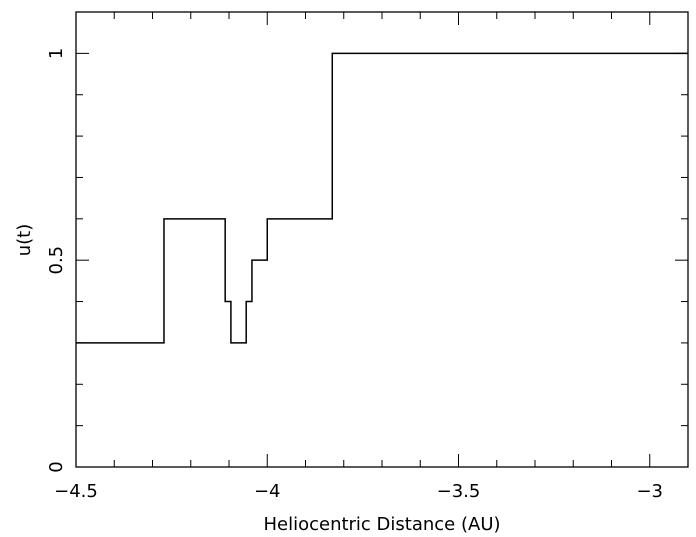 This screenshot has height=537, width=696. What do you see at coordinates (649, 491) in the screenshot?
I see `x-tick-label: −3` at bounding box center [649, 491].